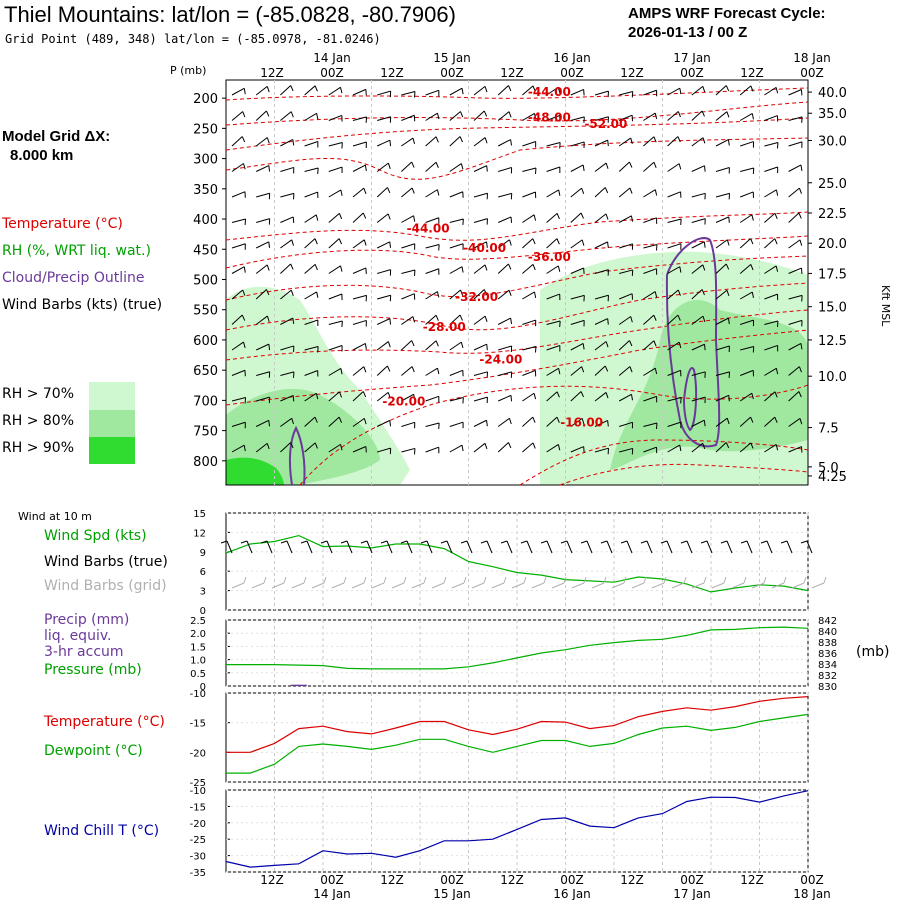  What do you see at coordinates (828, 468) in the screenshot?
I see `height-tick-label: 5.0` at bounding box center [828, 468].